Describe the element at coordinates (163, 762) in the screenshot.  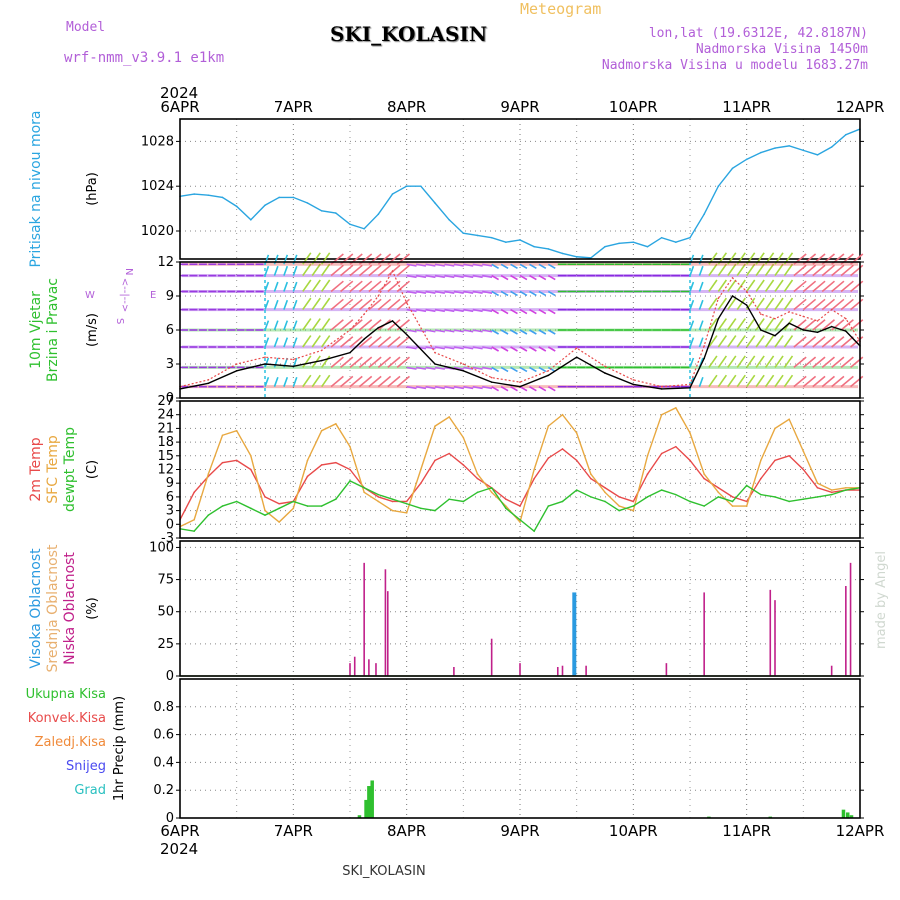
I see `y-tick-label: 0.4` at that location.